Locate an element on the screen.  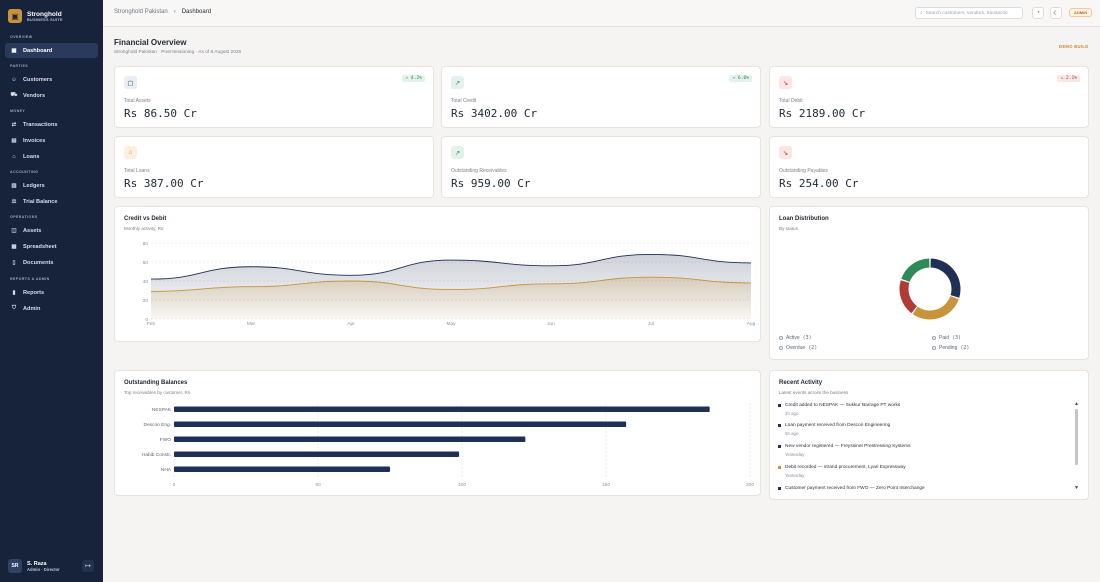
moon-icon: ☾ is located at coordinates (1056, 13).